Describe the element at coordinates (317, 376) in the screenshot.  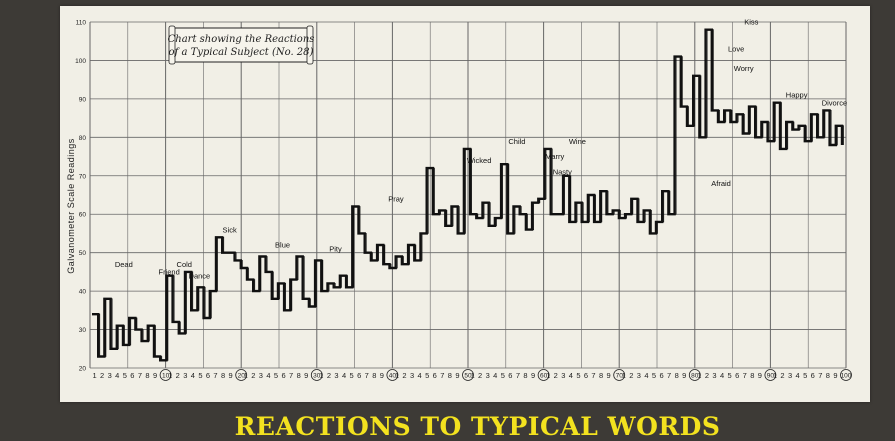
I see `x-tick-label-30: 30` at that location.